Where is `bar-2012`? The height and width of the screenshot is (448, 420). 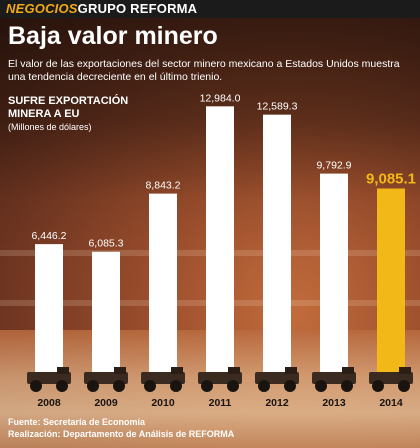
bar-2012 is located at coordinates (277, 247).